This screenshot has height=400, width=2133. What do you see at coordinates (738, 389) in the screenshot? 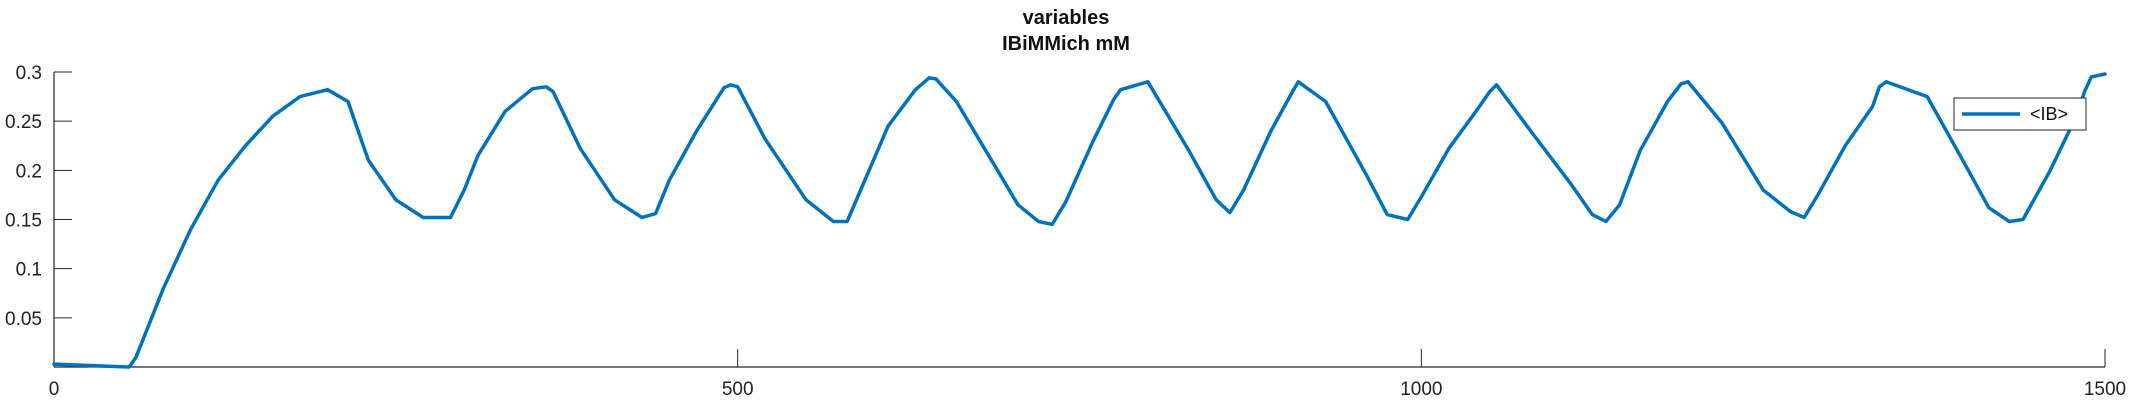
I see `x-tick-label: 500` at bounding box center [738, 389].